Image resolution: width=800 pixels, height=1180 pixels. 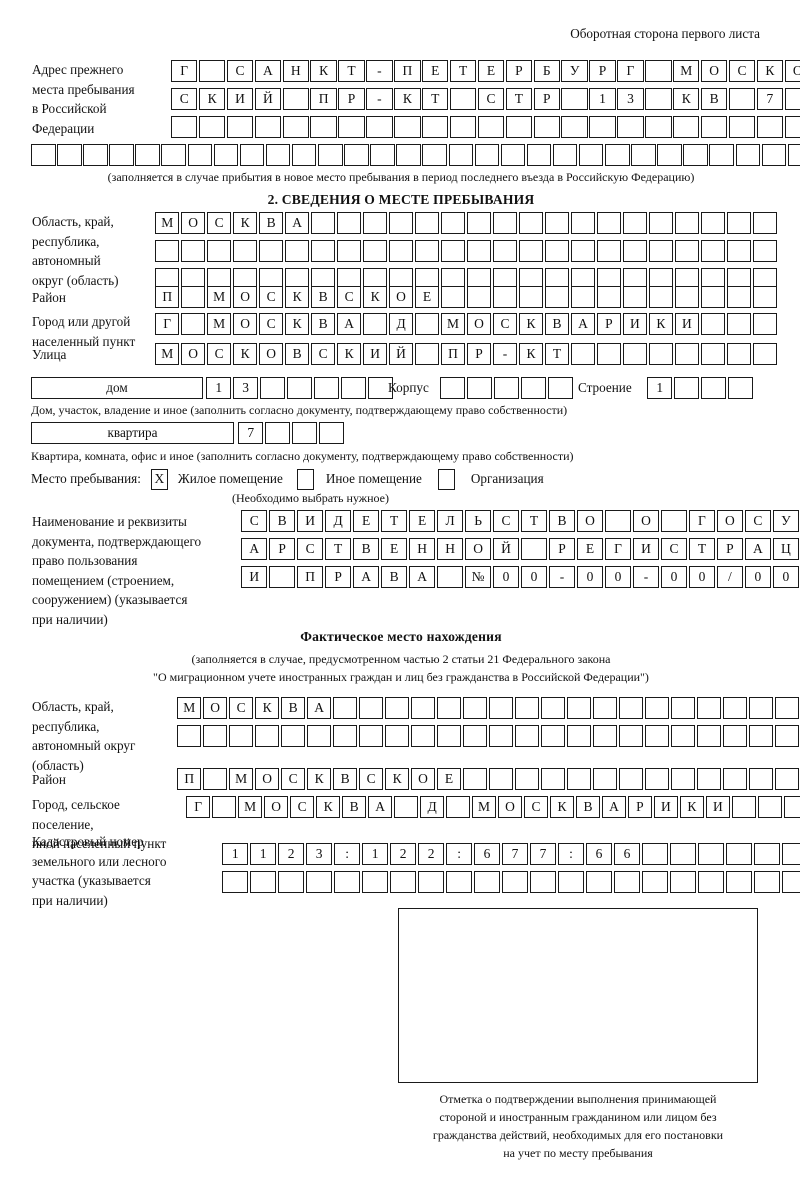 I want to click on cadastral-cell-14: 6, so click(x=627, y=854).